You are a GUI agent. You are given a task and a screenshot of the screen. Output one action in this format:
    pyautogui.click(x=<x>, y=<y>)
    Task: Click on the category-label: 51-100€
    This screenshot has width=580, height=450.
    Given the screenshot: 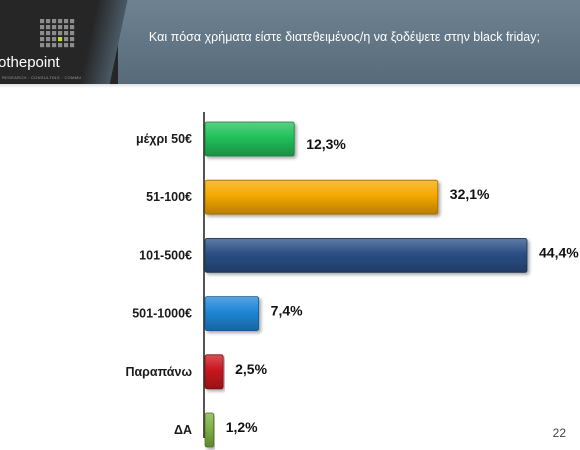 What is the action you would take?
    pyautogui.click(x=169, y=197)
    